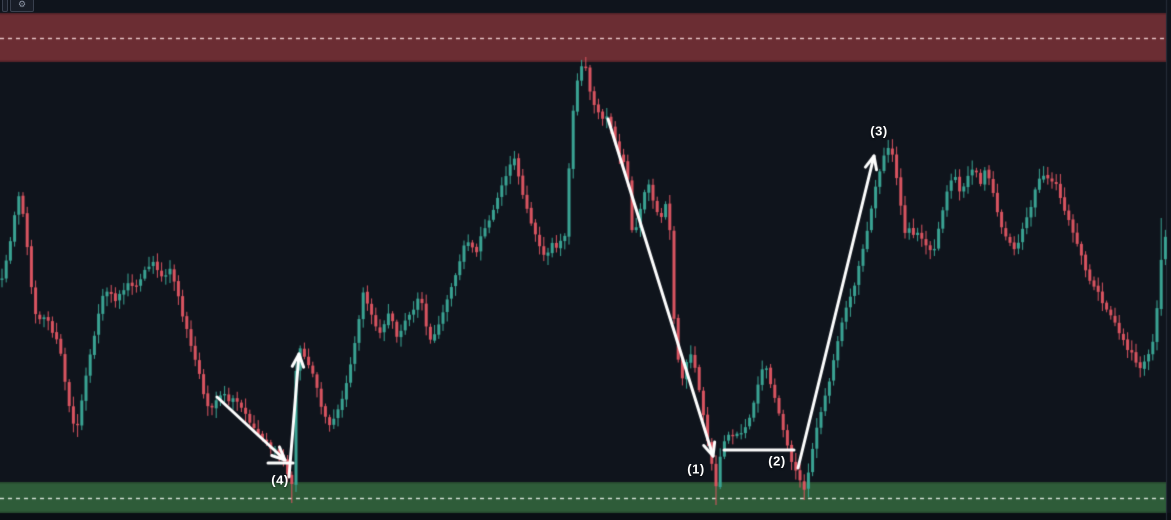 The width and height of the screenshot is (1171, 520). I want to click on wave-label: (2), so click(777, 461).